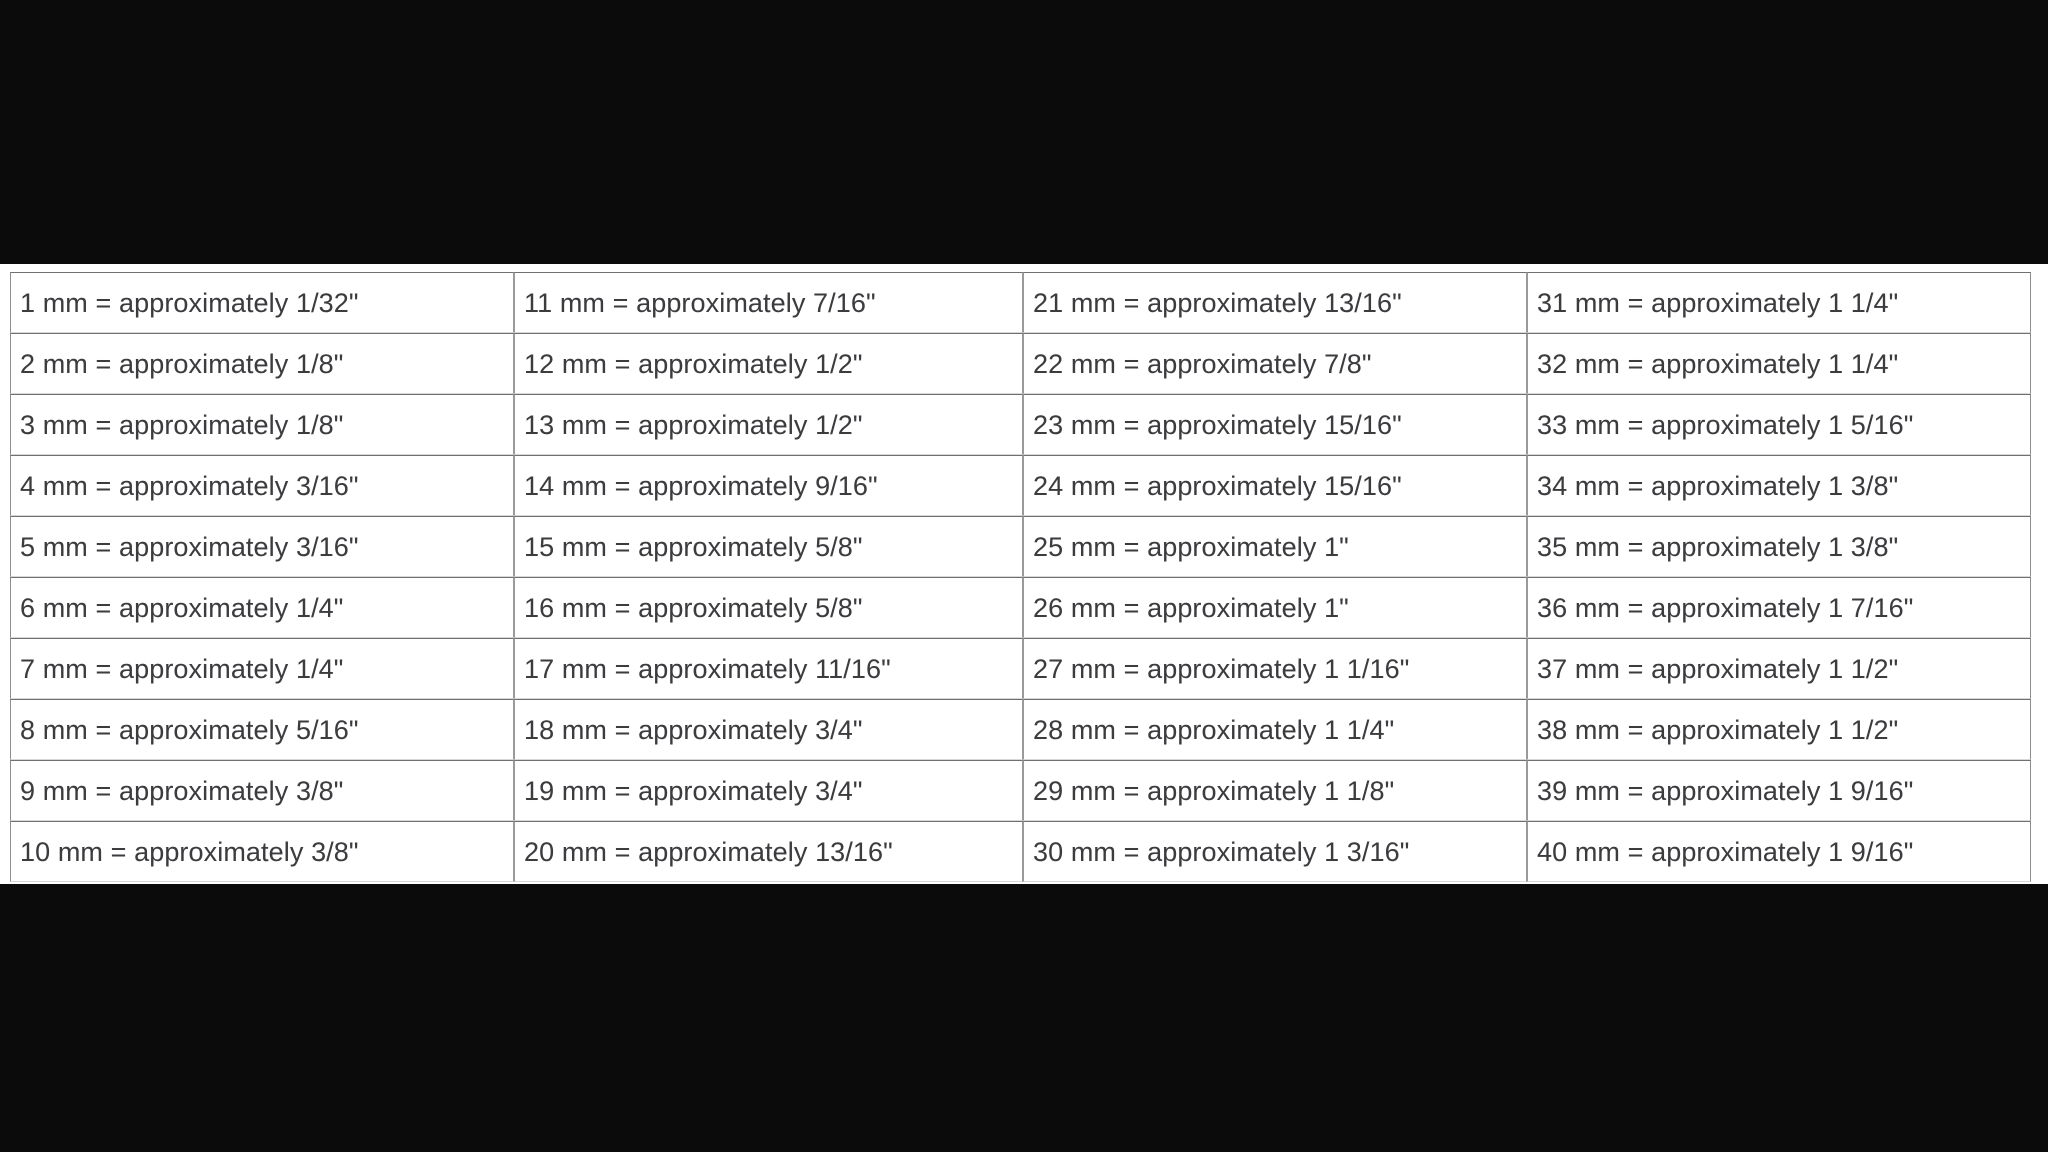  I want to click on table-cell: 15 mm = approximately 5/8", so click(768, 546).